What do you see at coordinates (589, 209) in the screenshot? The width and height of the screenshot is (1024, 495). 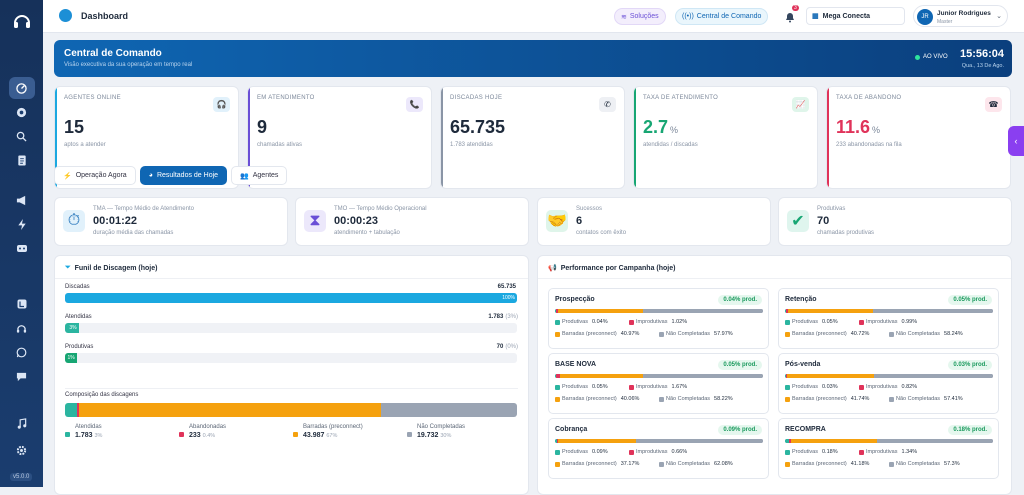 I see `metric-label: Sucessos` at bounding box center [589, 209].